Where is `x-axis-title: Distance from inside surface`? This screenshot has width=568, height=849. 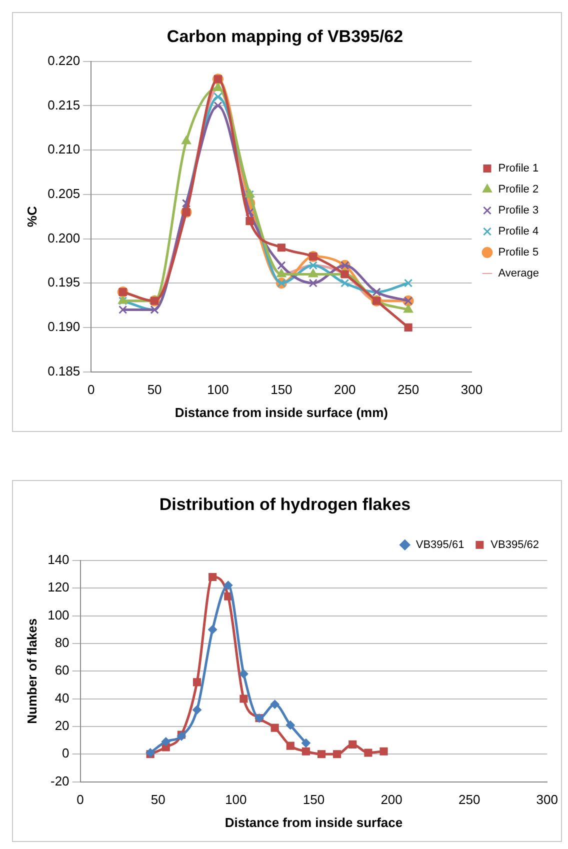
x-axis-title: Distance from inside surface is located at coordinates (313, 822).